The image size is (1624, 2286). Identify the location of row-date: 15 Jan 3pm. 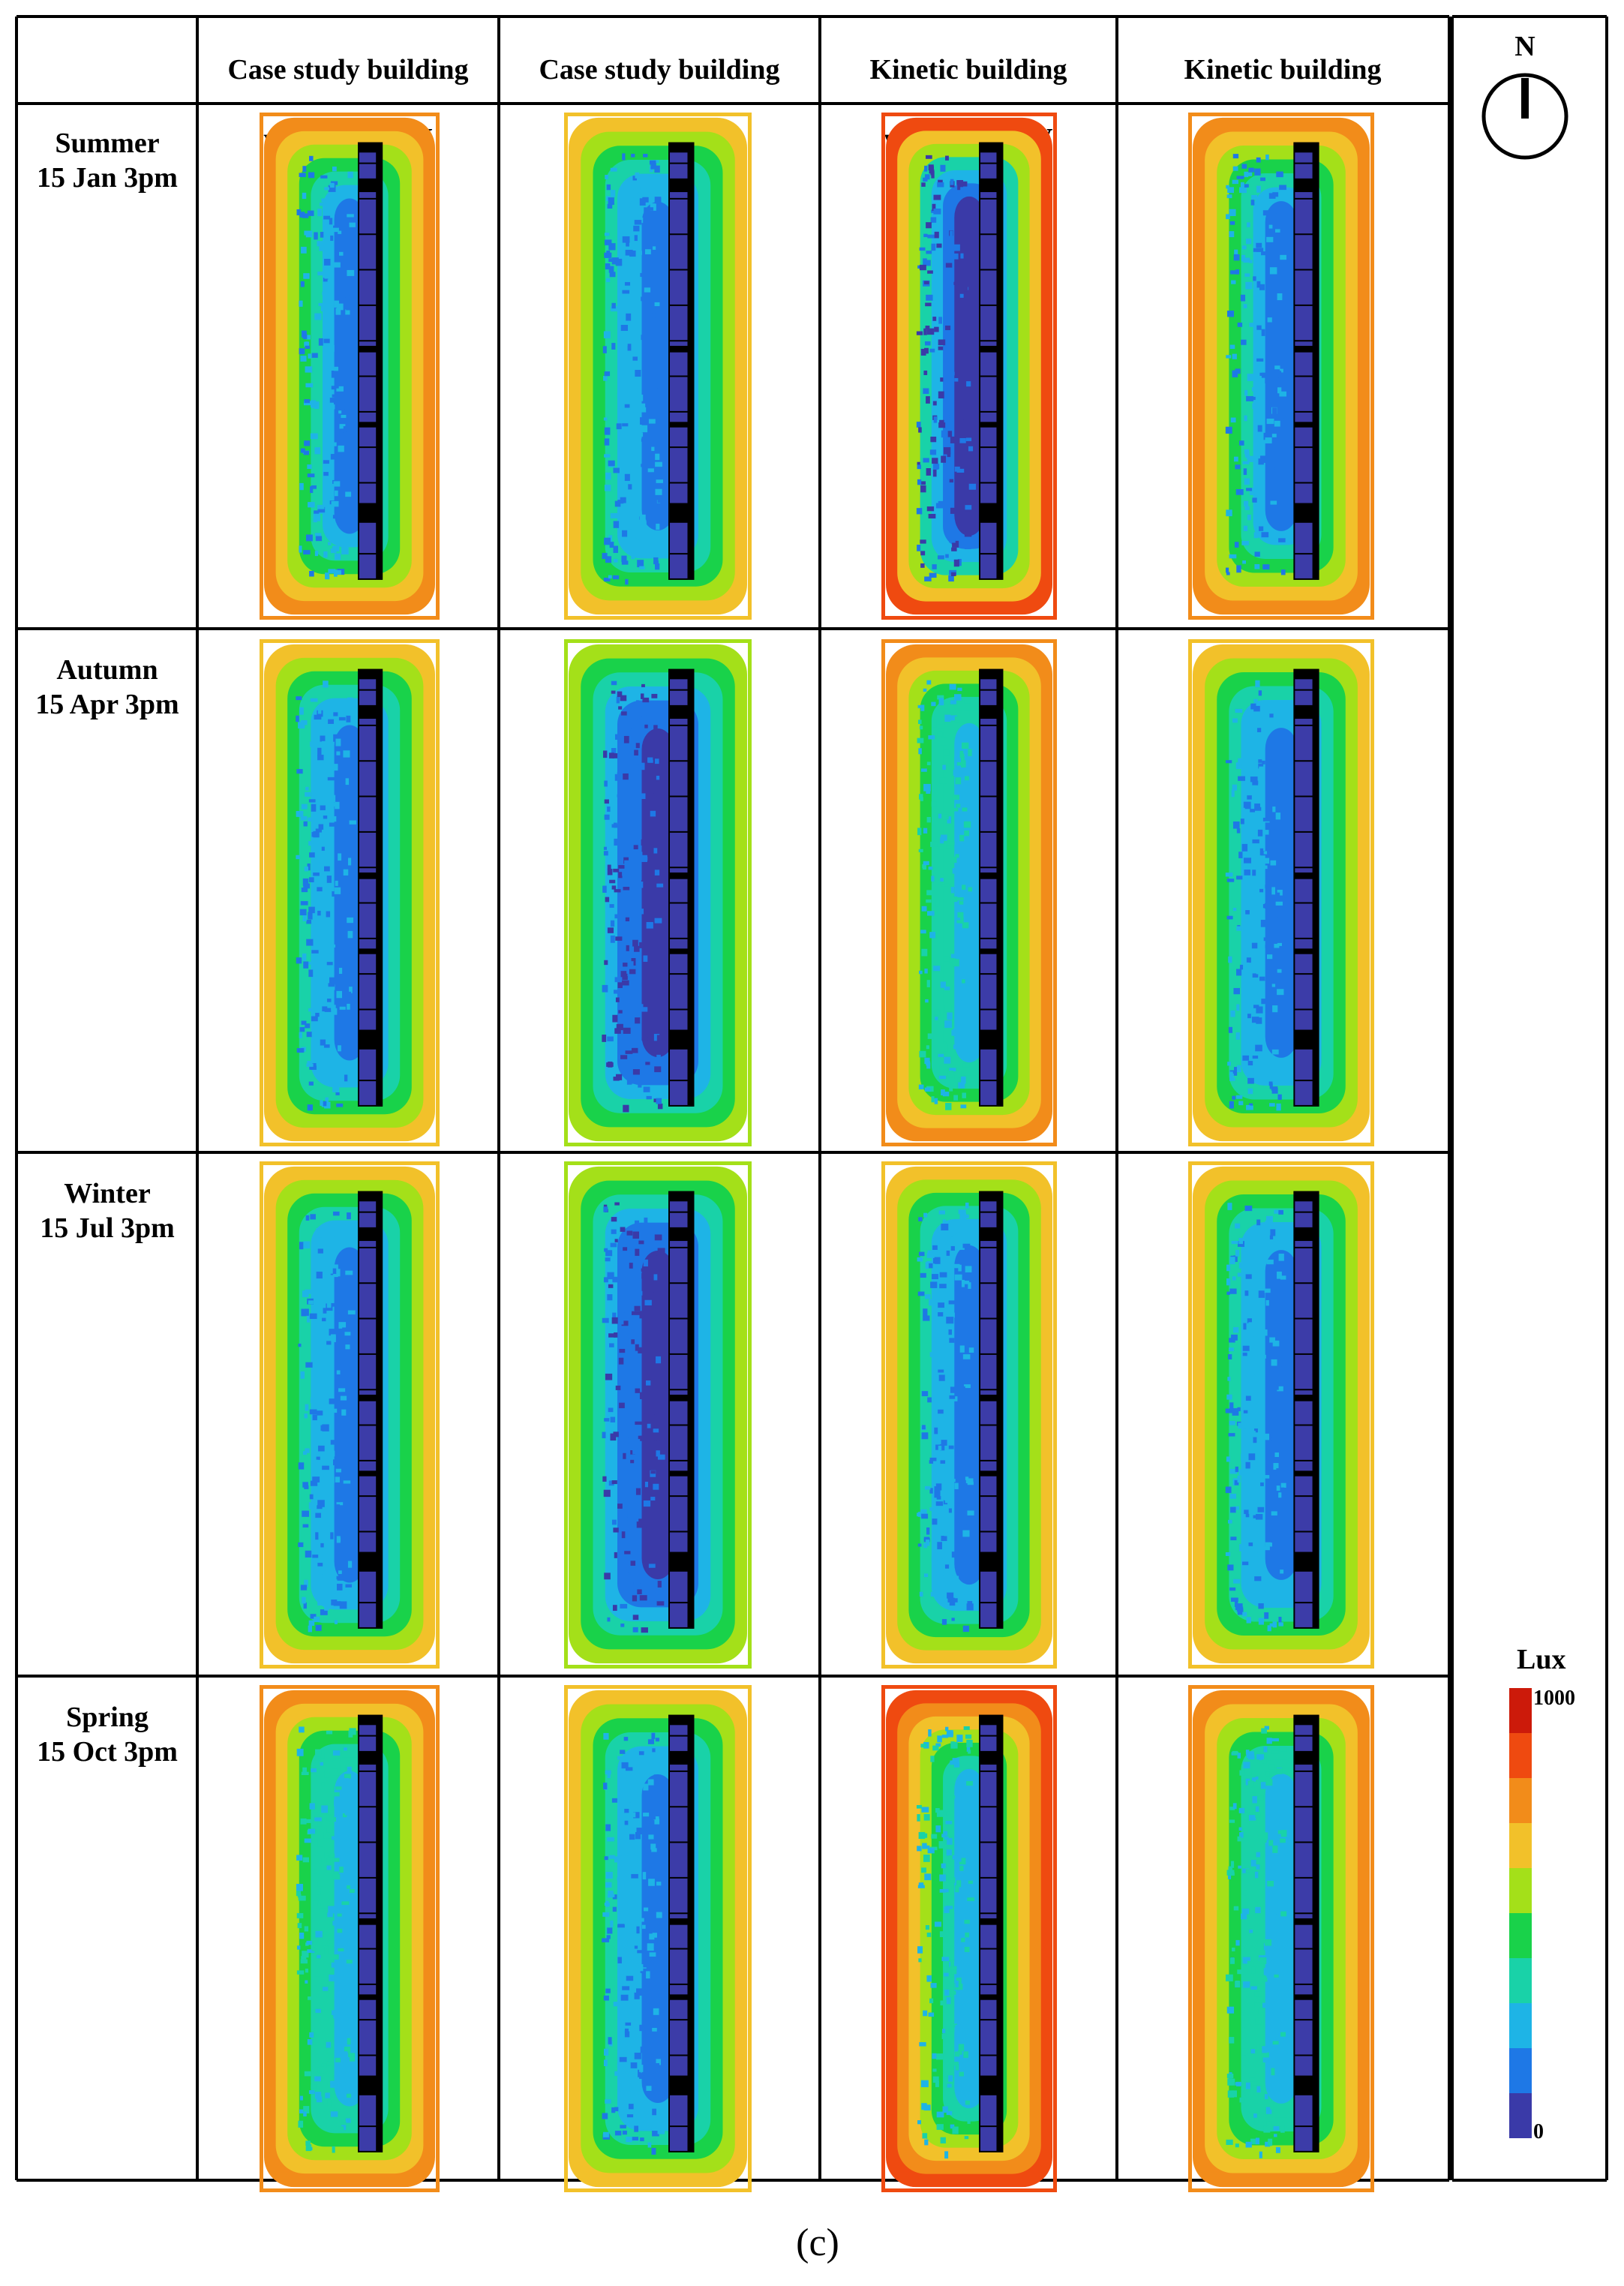
(107, 178).